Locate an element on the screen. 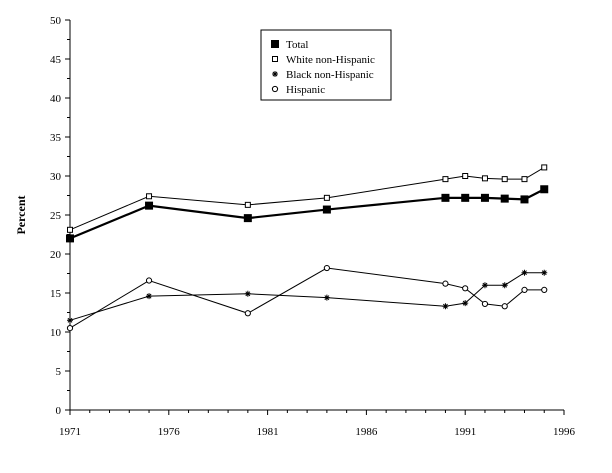  y-tick-label: 35 is located at coordinates (56, 138).